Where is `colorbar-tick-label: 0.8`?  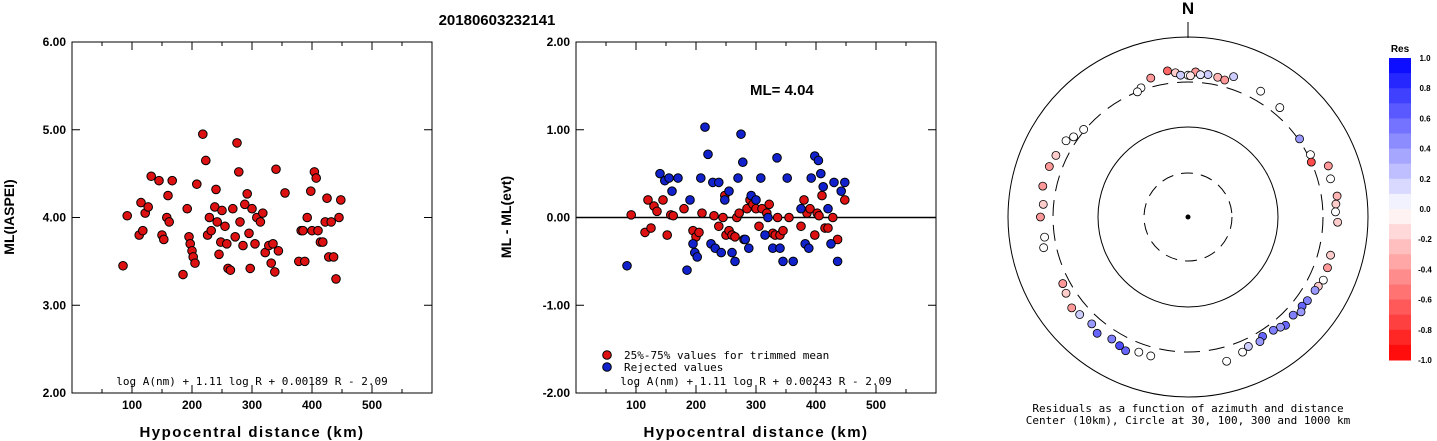
colorbar-tick-label: 0.8 is located at coordinates (1425, 88).